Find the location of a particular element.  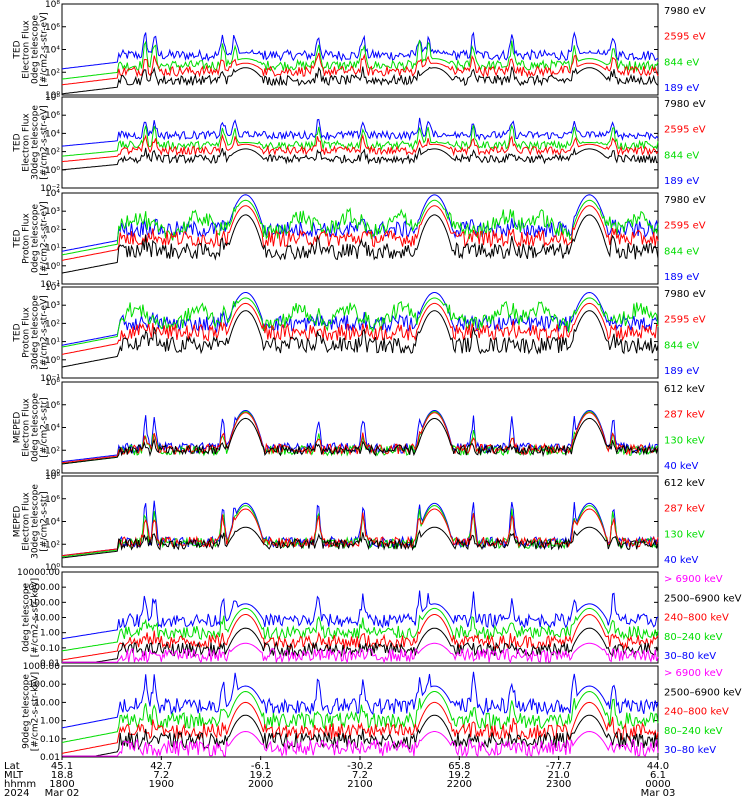

time-axis-row-label: 2024 is located at coordinates (16, 793).